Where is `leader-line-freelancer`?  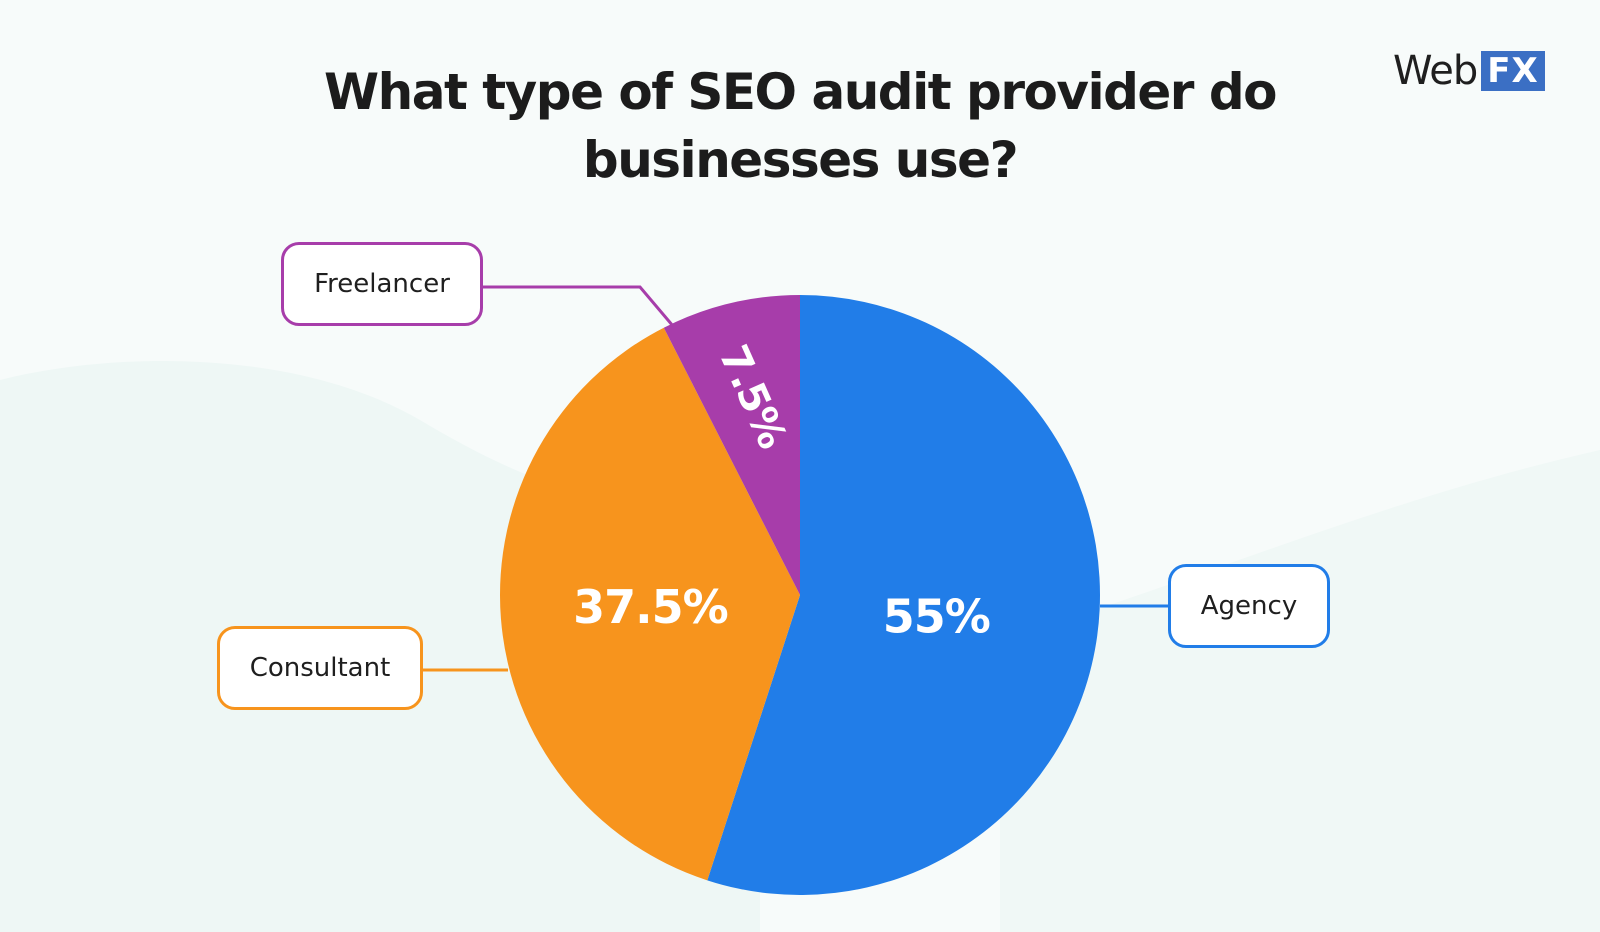
leader-line-freelancer is located at coordinates (579, 306).